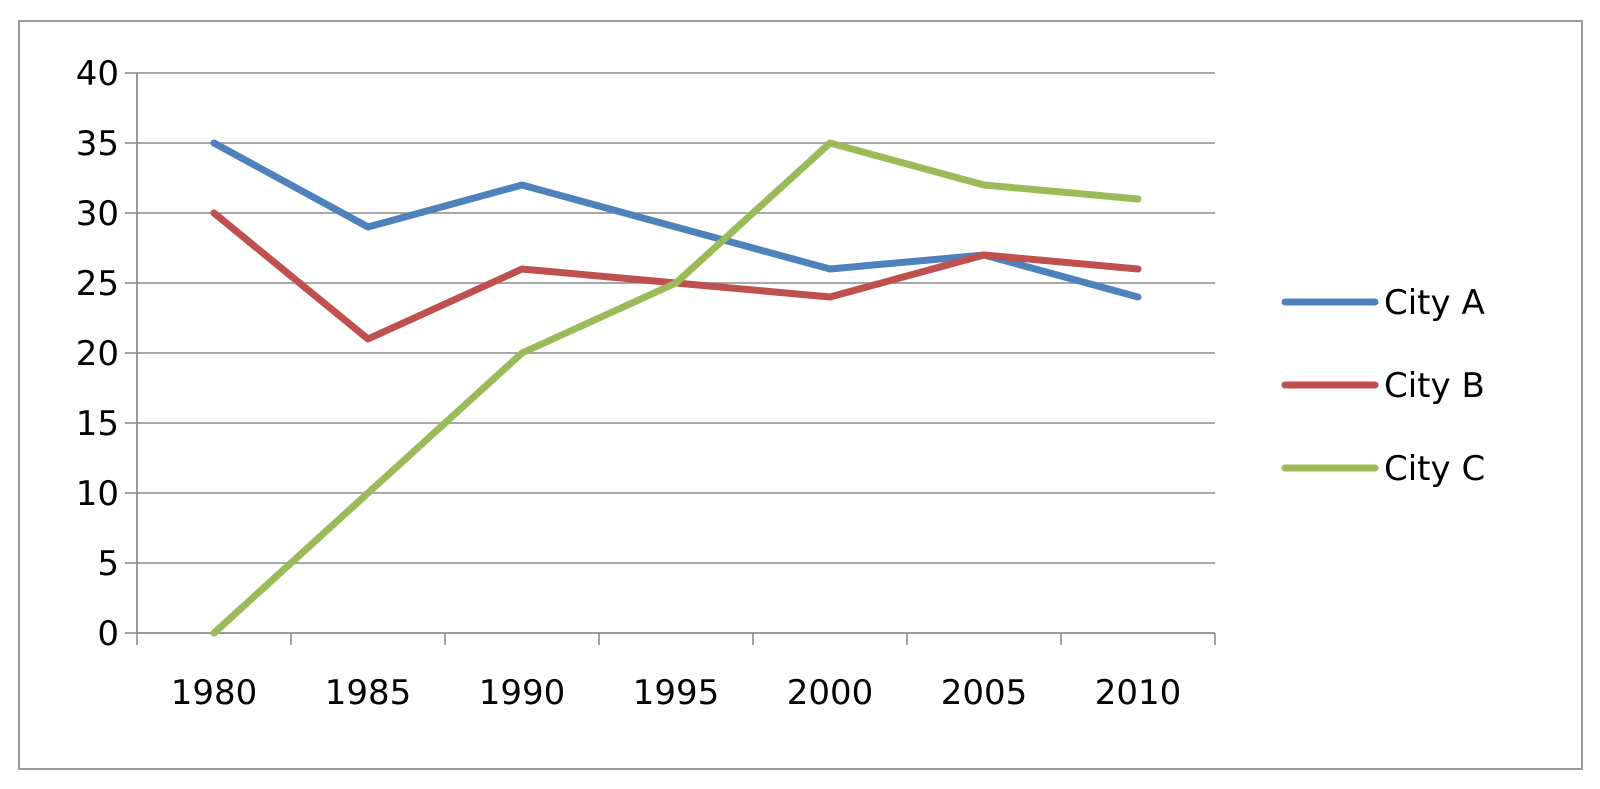  Describe the element at coordinates (97, 74) in the screenshot. I see `y-tick-label: 40` at that location.